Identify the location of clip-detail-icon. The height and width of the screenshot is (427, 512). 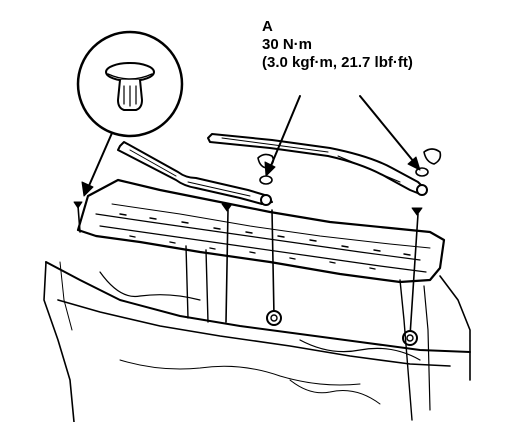
(130, 84).